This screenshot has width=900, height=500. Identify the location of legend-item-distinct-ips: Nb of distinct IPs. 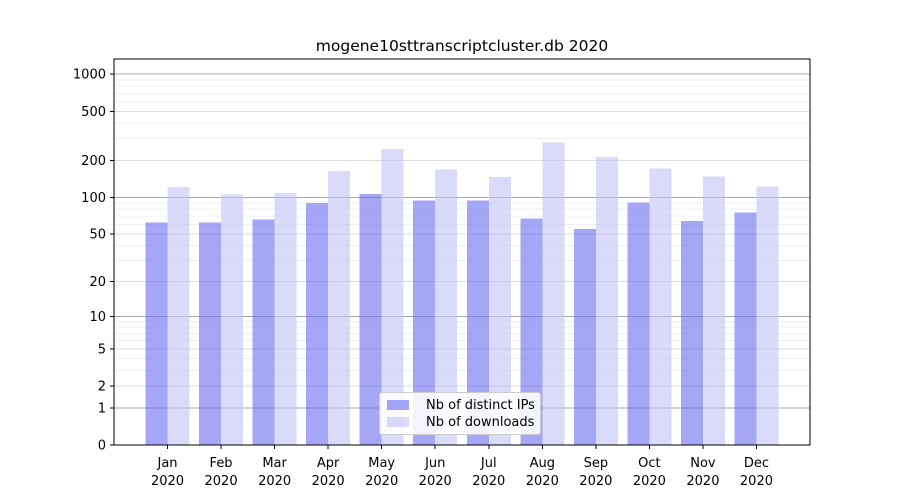
(461, 405).